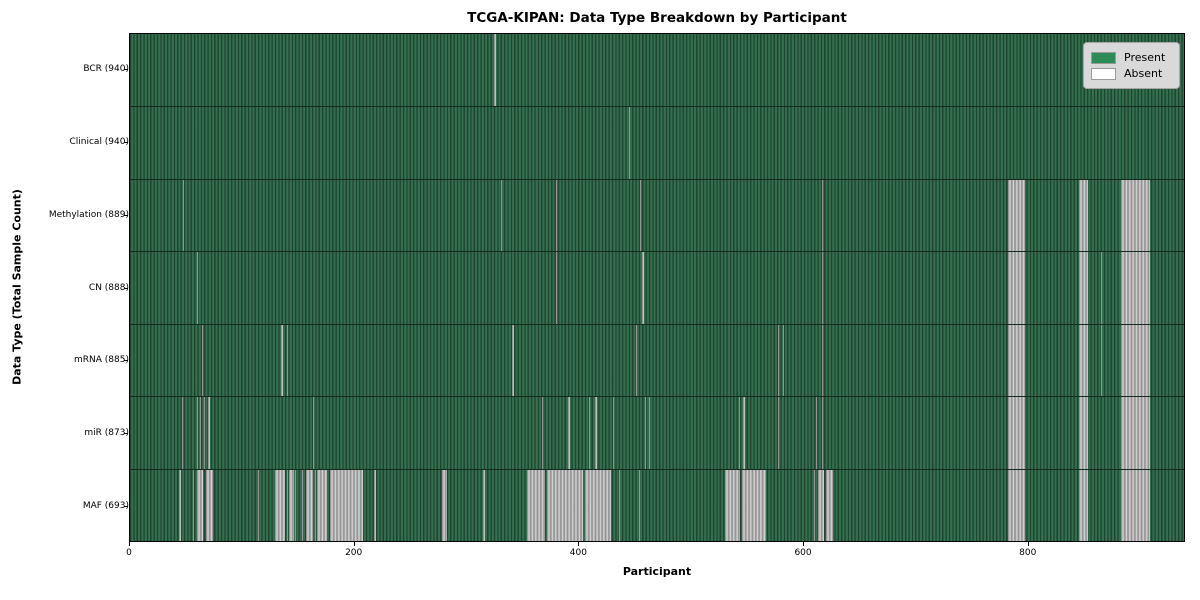 The height and width of the screenshot is (600, 1200). What do you see at coordinates (354, 553) in the screenshot?
I see `x-tick-label: 200` at bounding box center [354, 553].